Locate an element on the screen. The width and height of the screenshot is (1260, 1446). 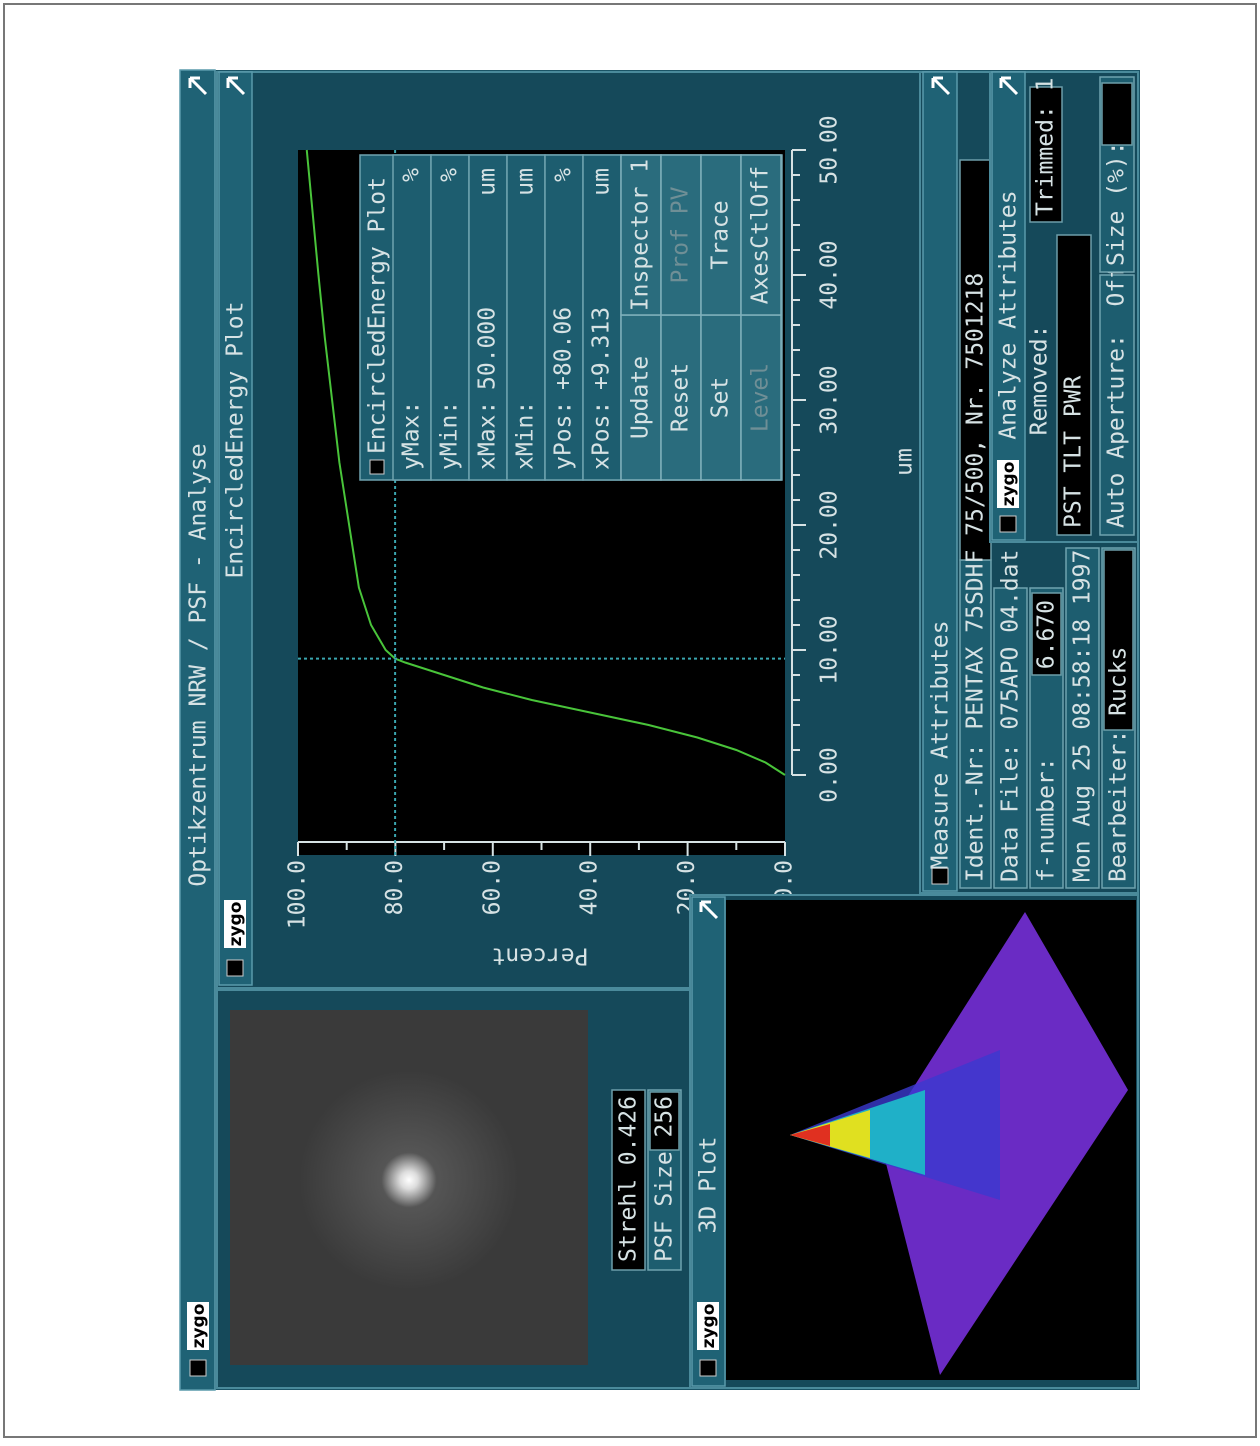
measure-title-bar is located at coordinates (940, 481).